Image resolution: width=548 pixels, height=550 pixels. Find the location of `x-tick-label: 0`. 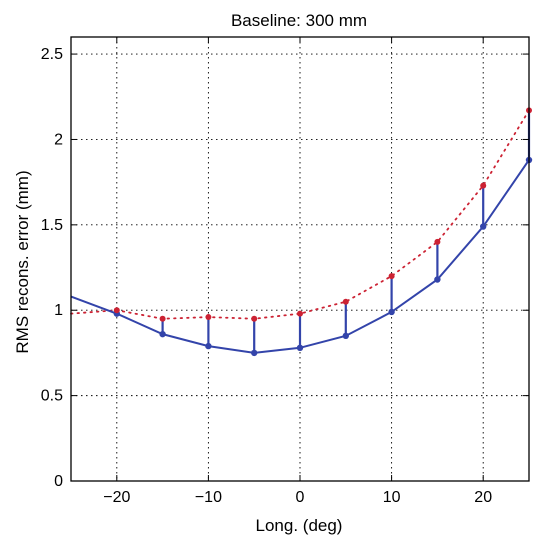

x-tick-label: 0 is located at coordinates (300, 497).